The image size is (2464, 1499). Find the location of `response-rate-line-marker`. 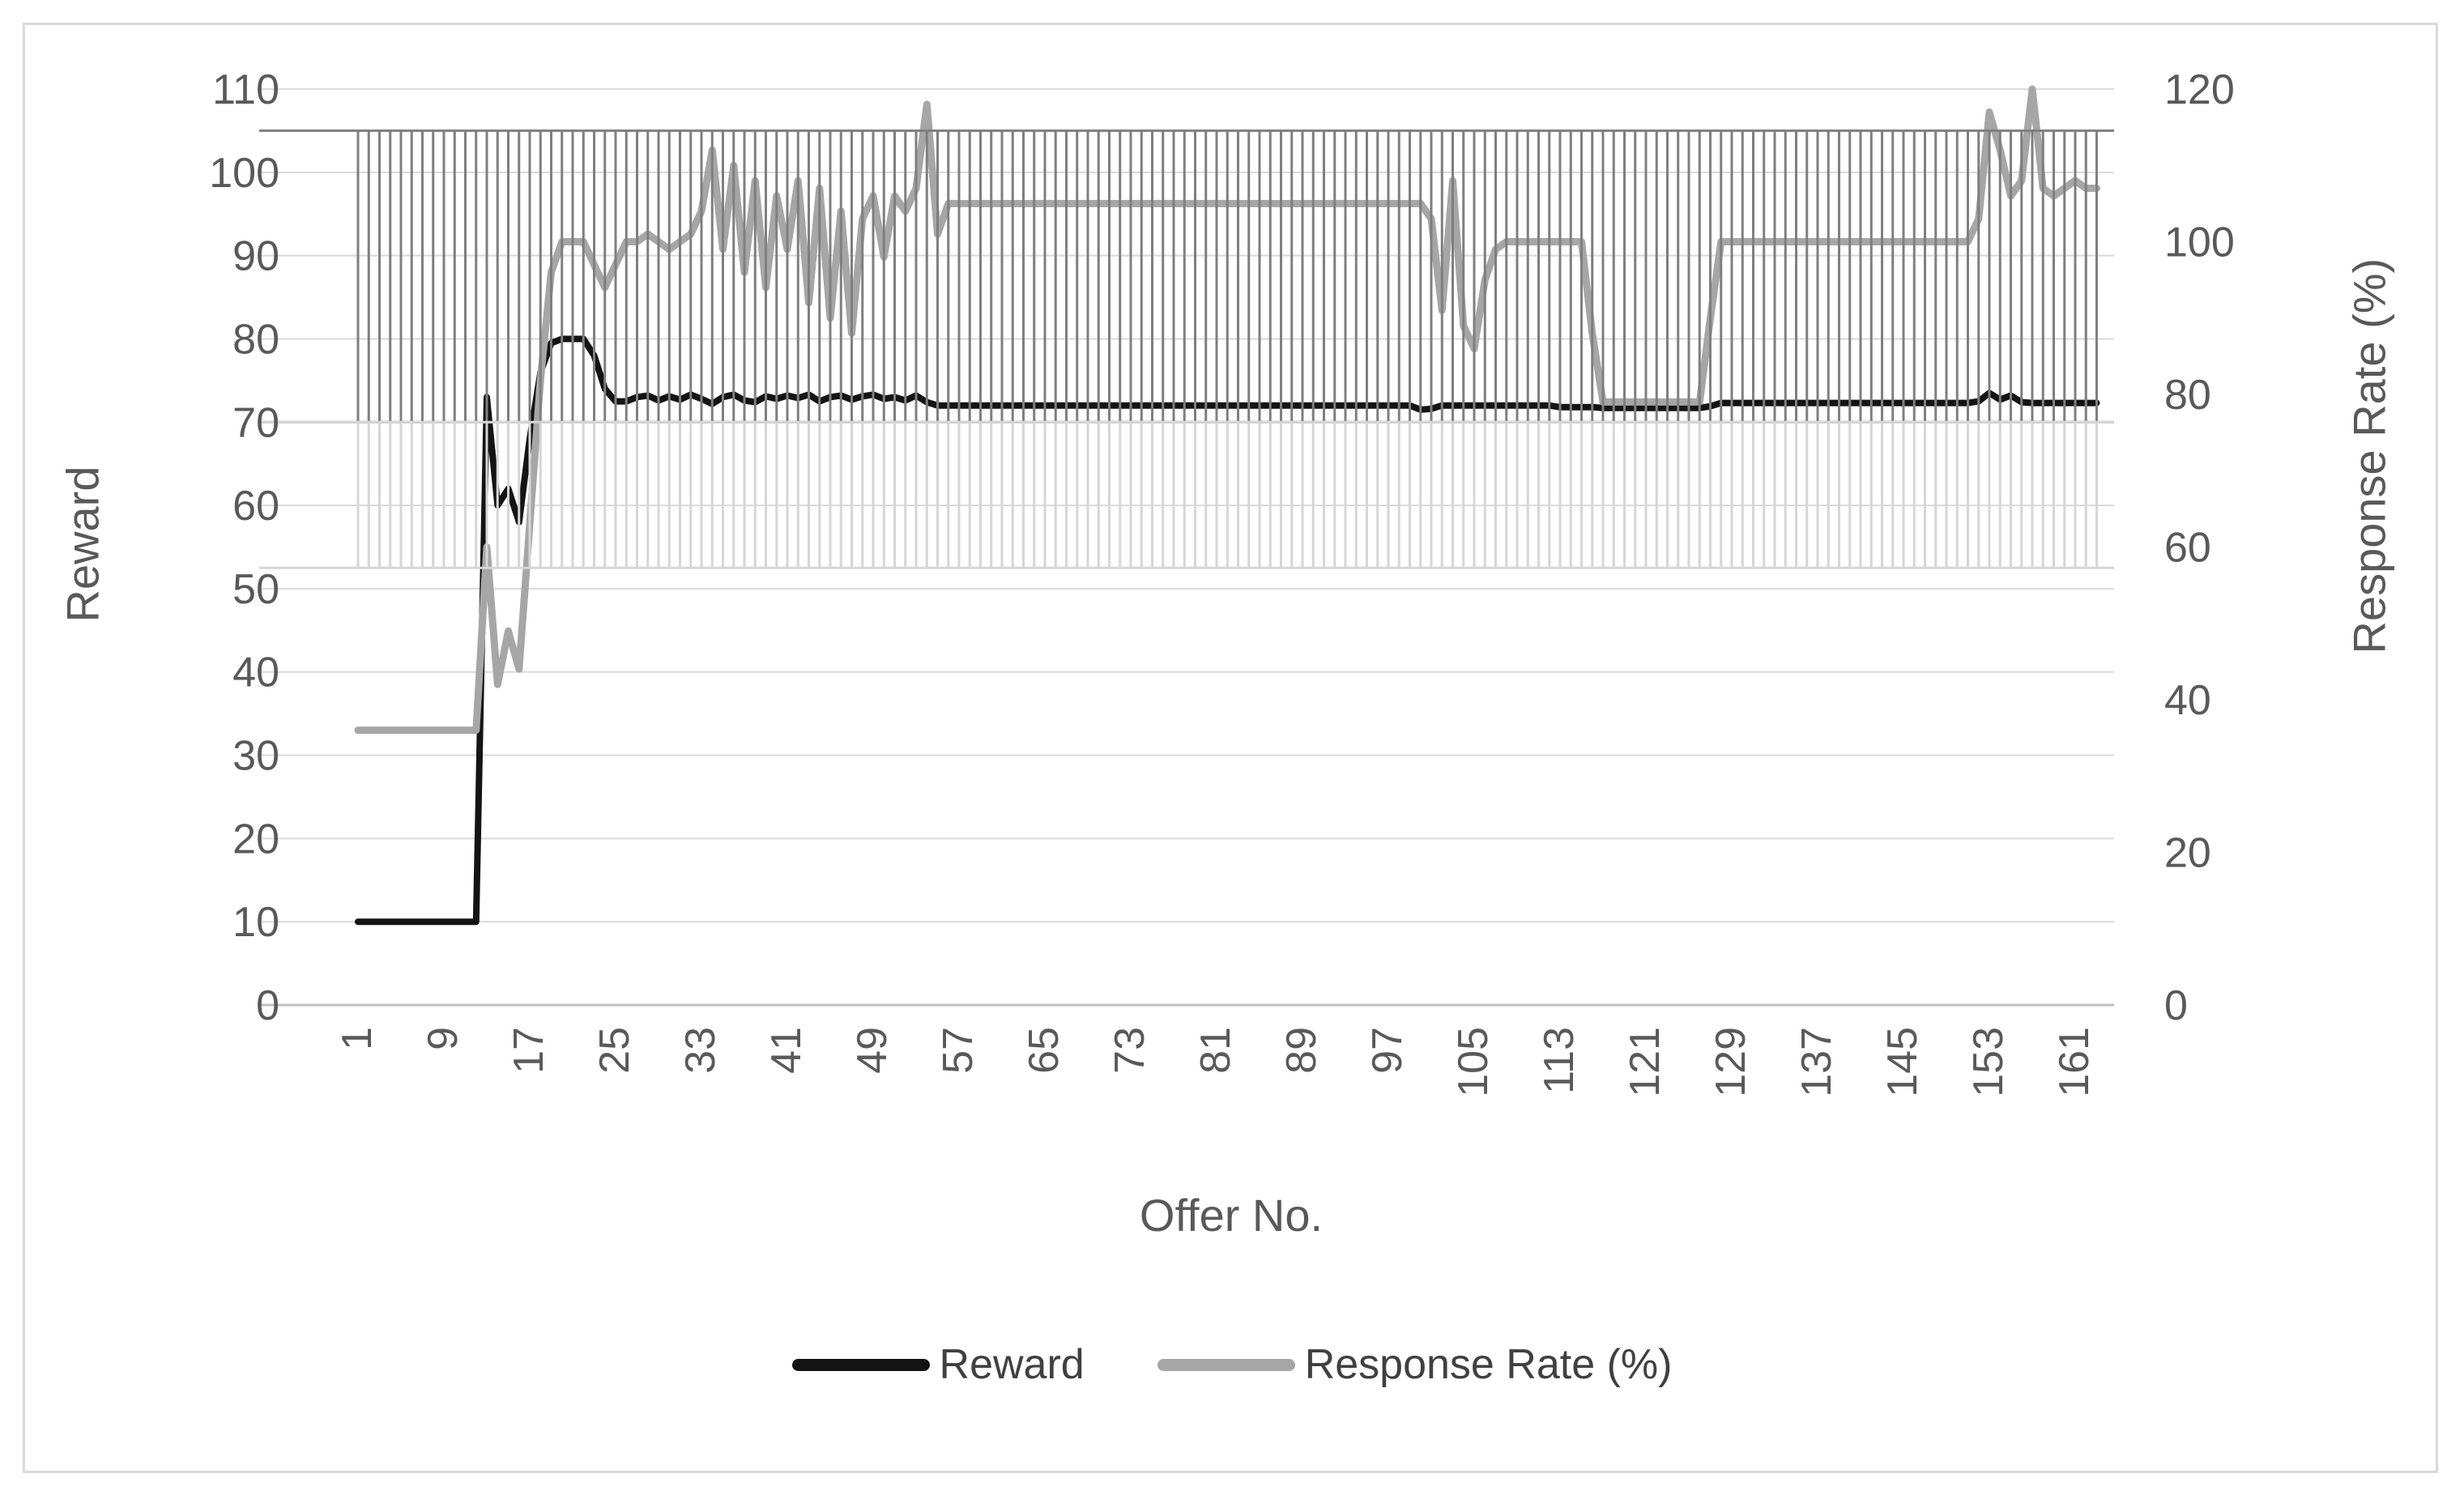

response-rate-line-marker is located at coordinates (1226, 1364).